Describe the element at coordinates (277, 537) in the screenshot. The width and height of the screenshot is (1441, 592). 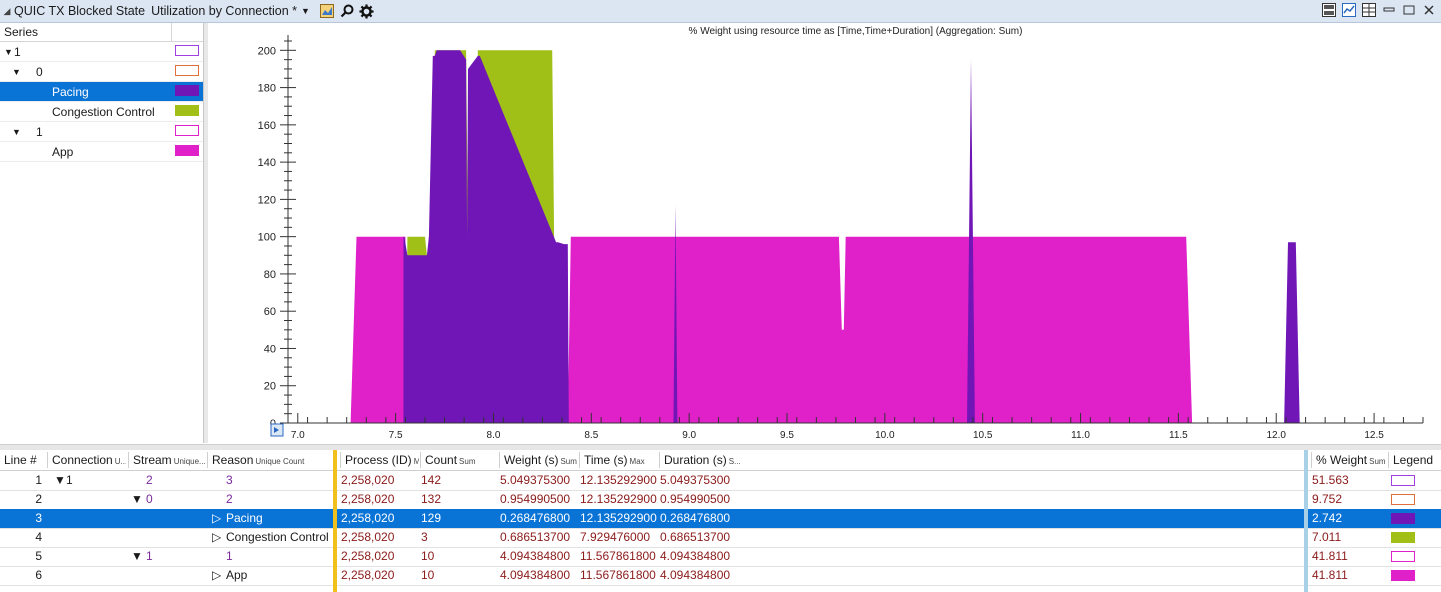
I see `reason-cell: Congestion Control` at that location.